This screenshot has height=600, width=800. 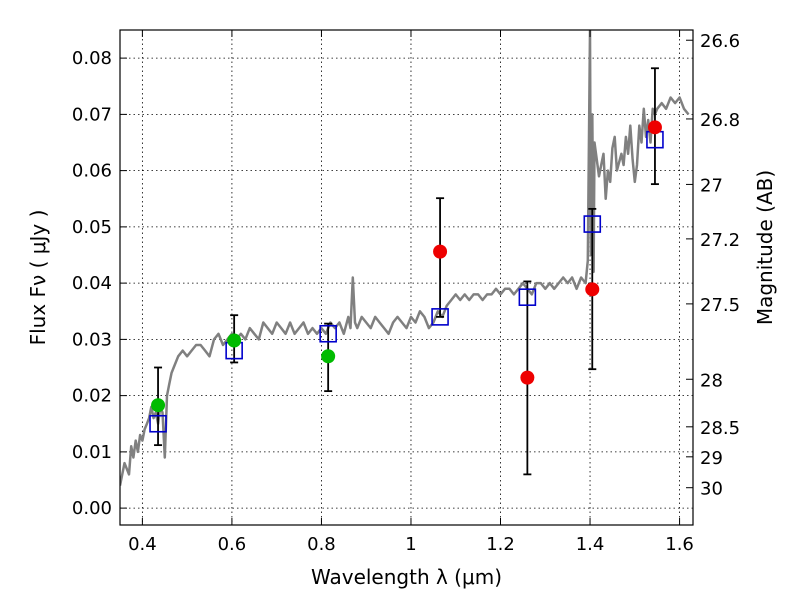 What do you see at coordinates (765, 247) in the screenshot?
I see `right-axis-label: Magnitude (AB)` at bounding box center [765, 247].